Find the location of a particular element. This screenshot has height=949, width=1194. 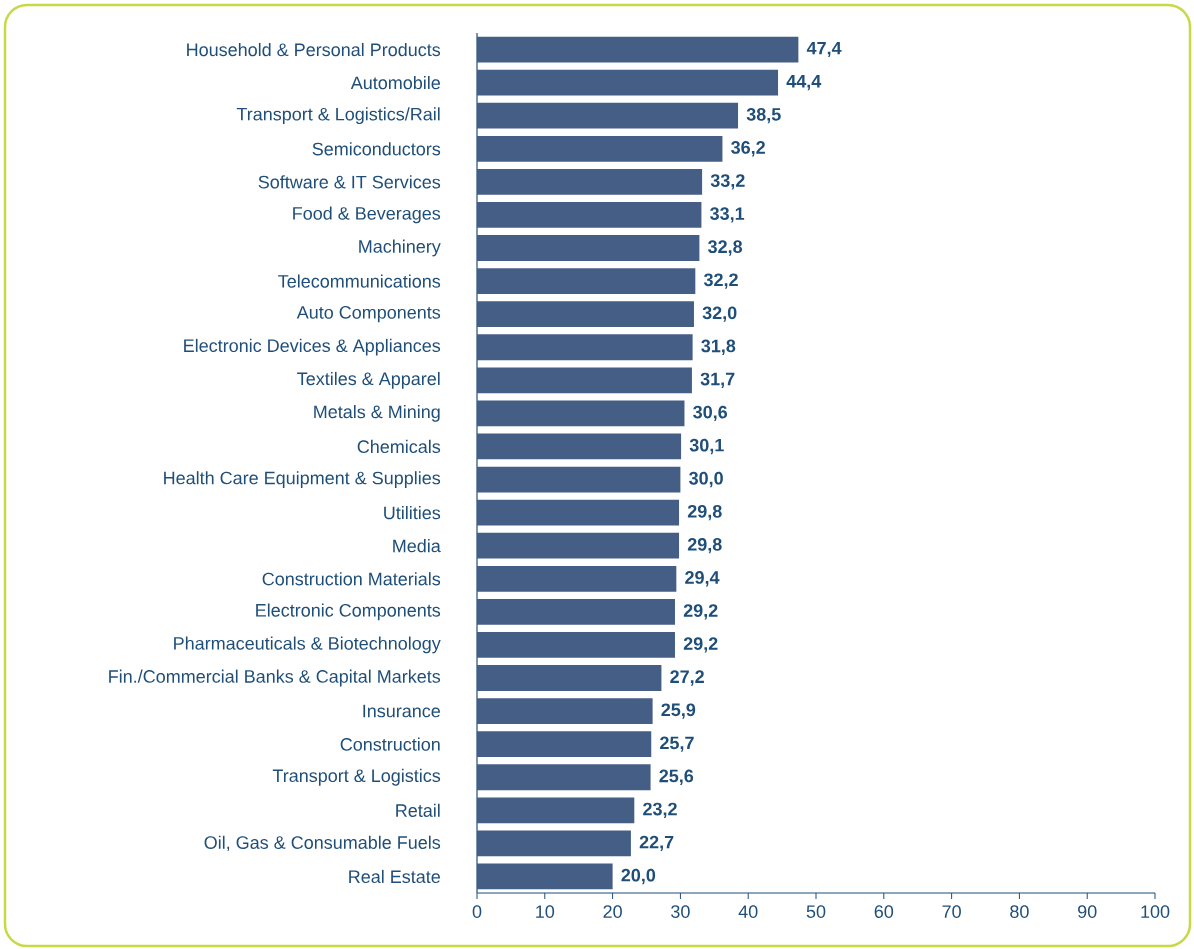

x-tick-label: 0 is located at coordinates (477, 911).